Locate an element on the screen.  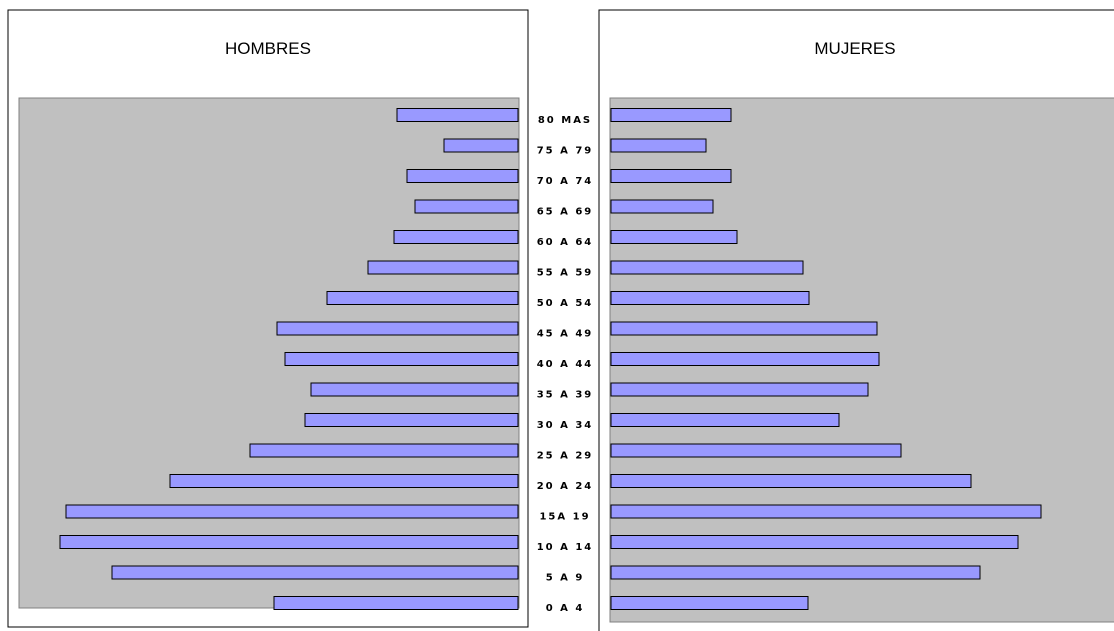
age-group-label: 35 A 39 is located at coordinates (565, 395).